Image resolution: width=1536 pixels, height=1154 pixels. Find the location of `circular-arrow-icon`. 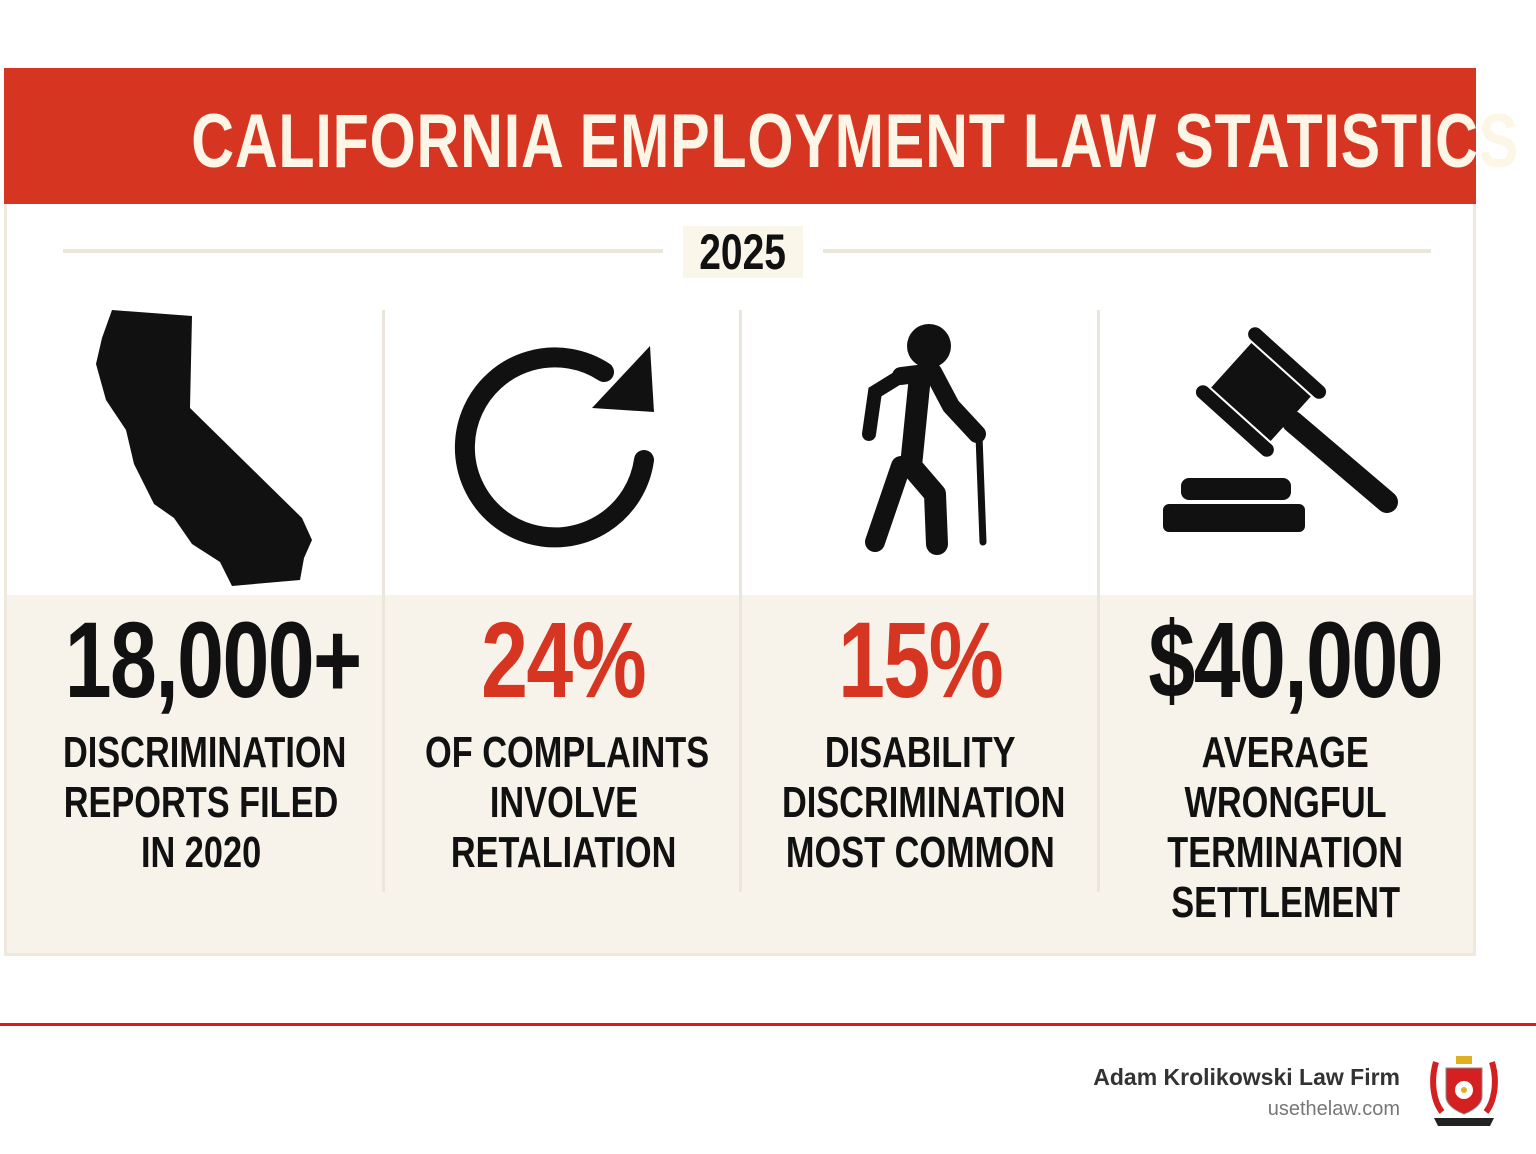

circular-arrow-icon is located at coordinates (563, 453).